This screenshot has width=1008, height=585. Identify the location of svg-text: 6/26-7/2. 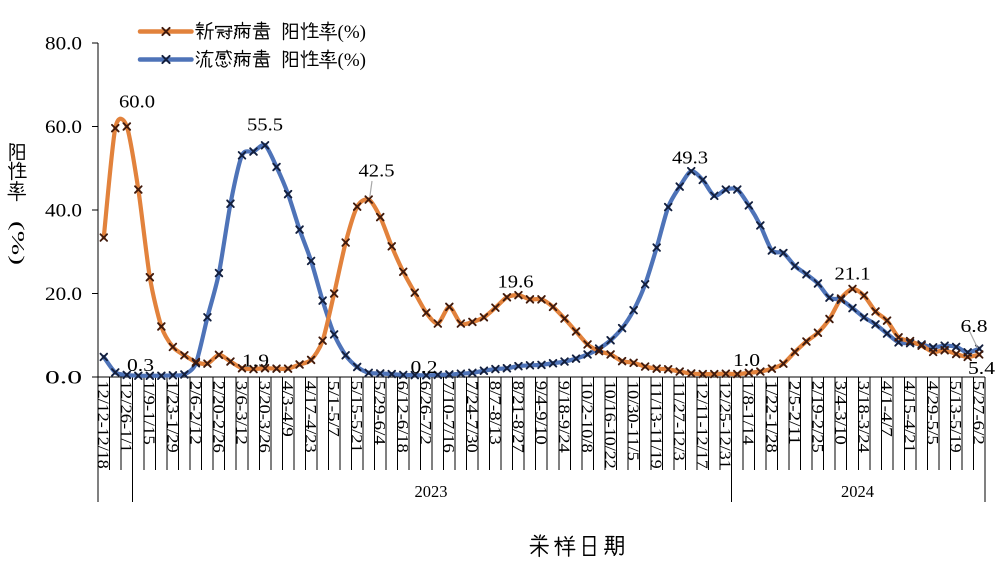
(425, 413).